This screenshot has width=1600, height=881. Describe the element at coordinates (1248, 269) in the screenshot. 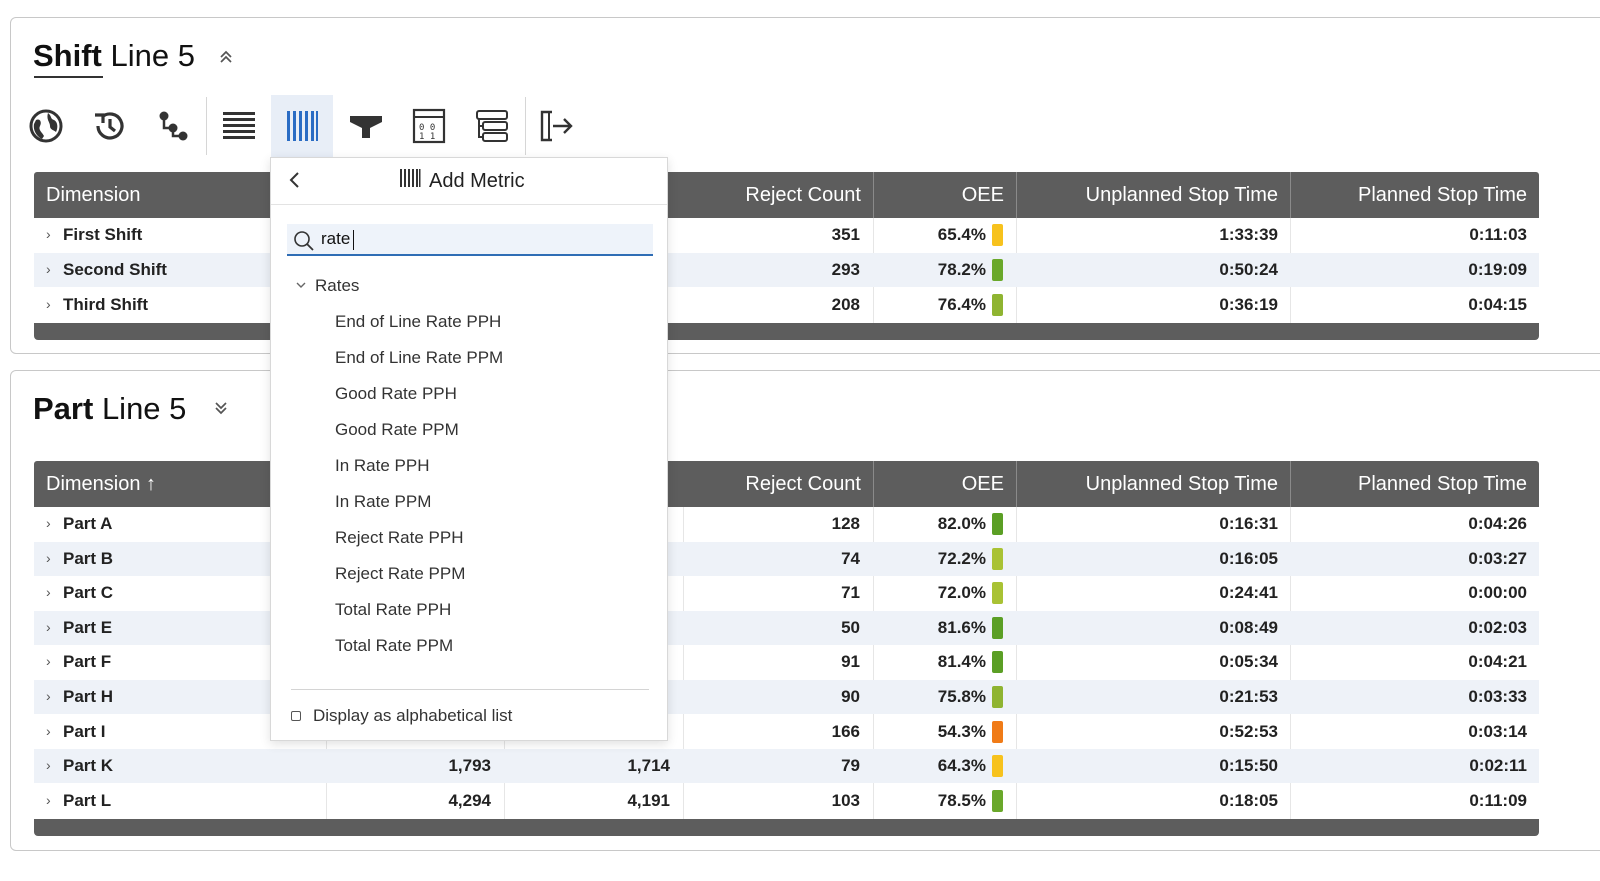

I see `unplanned-stop-cell: 0:50:24` at that location.